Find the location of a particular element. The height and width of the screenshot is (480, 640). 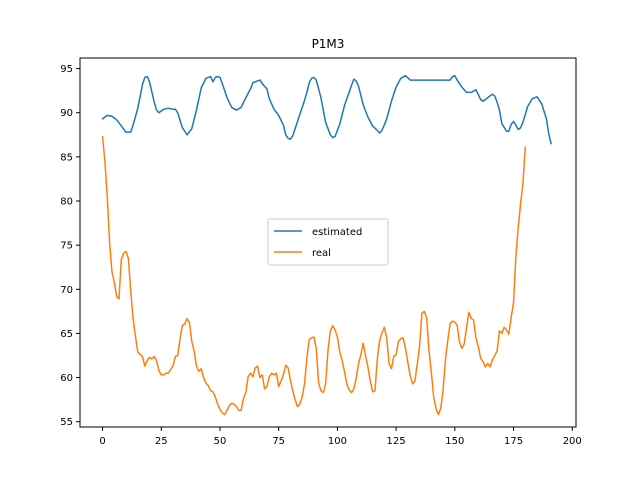

x-tick-label: 50 is located at coordinates (220, 441).